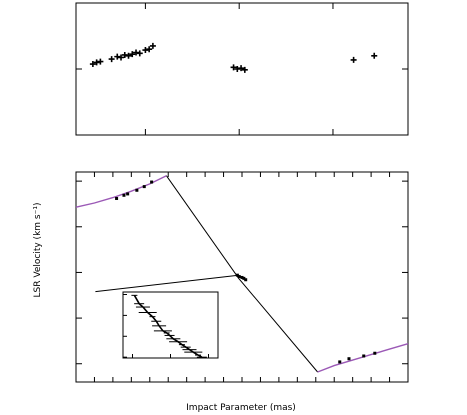  What do you see at coordinates (241, 408) in the screenshot?
I see `x-axis-label: Impact Parameter (mas)` at bounding box center [241, 408].